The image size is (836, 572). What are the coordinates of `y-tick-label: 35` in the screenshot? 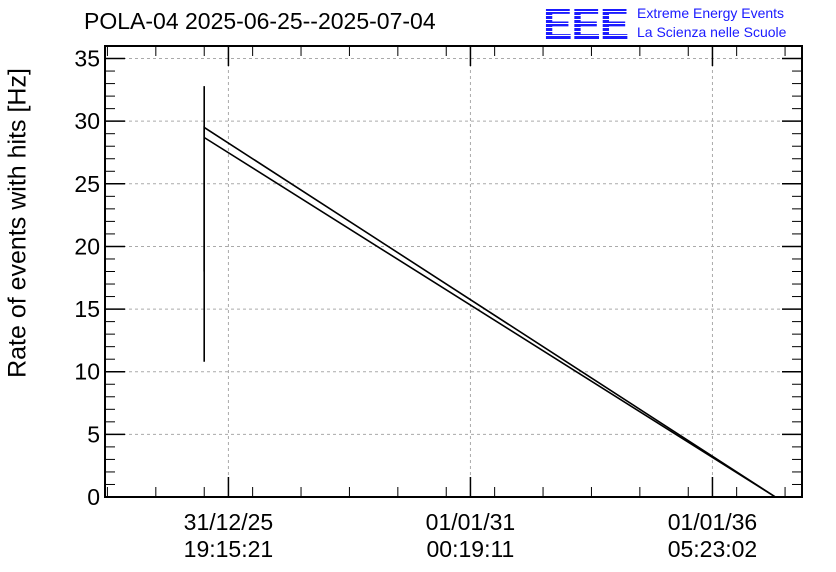 It's located at (87, 59).